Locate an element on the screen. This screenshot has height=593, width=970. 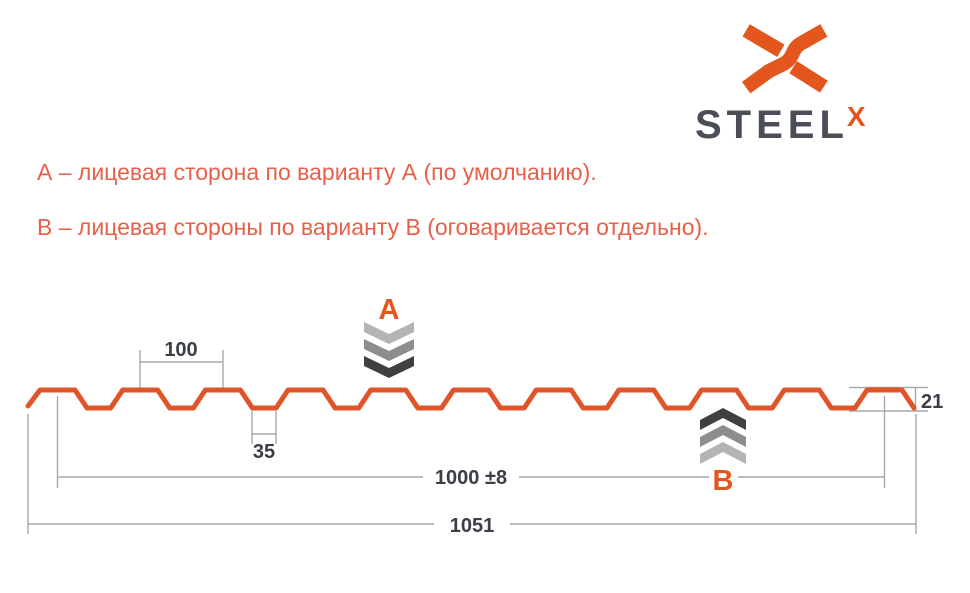
marker-variant-b: В is located at coordinates (723, 452).